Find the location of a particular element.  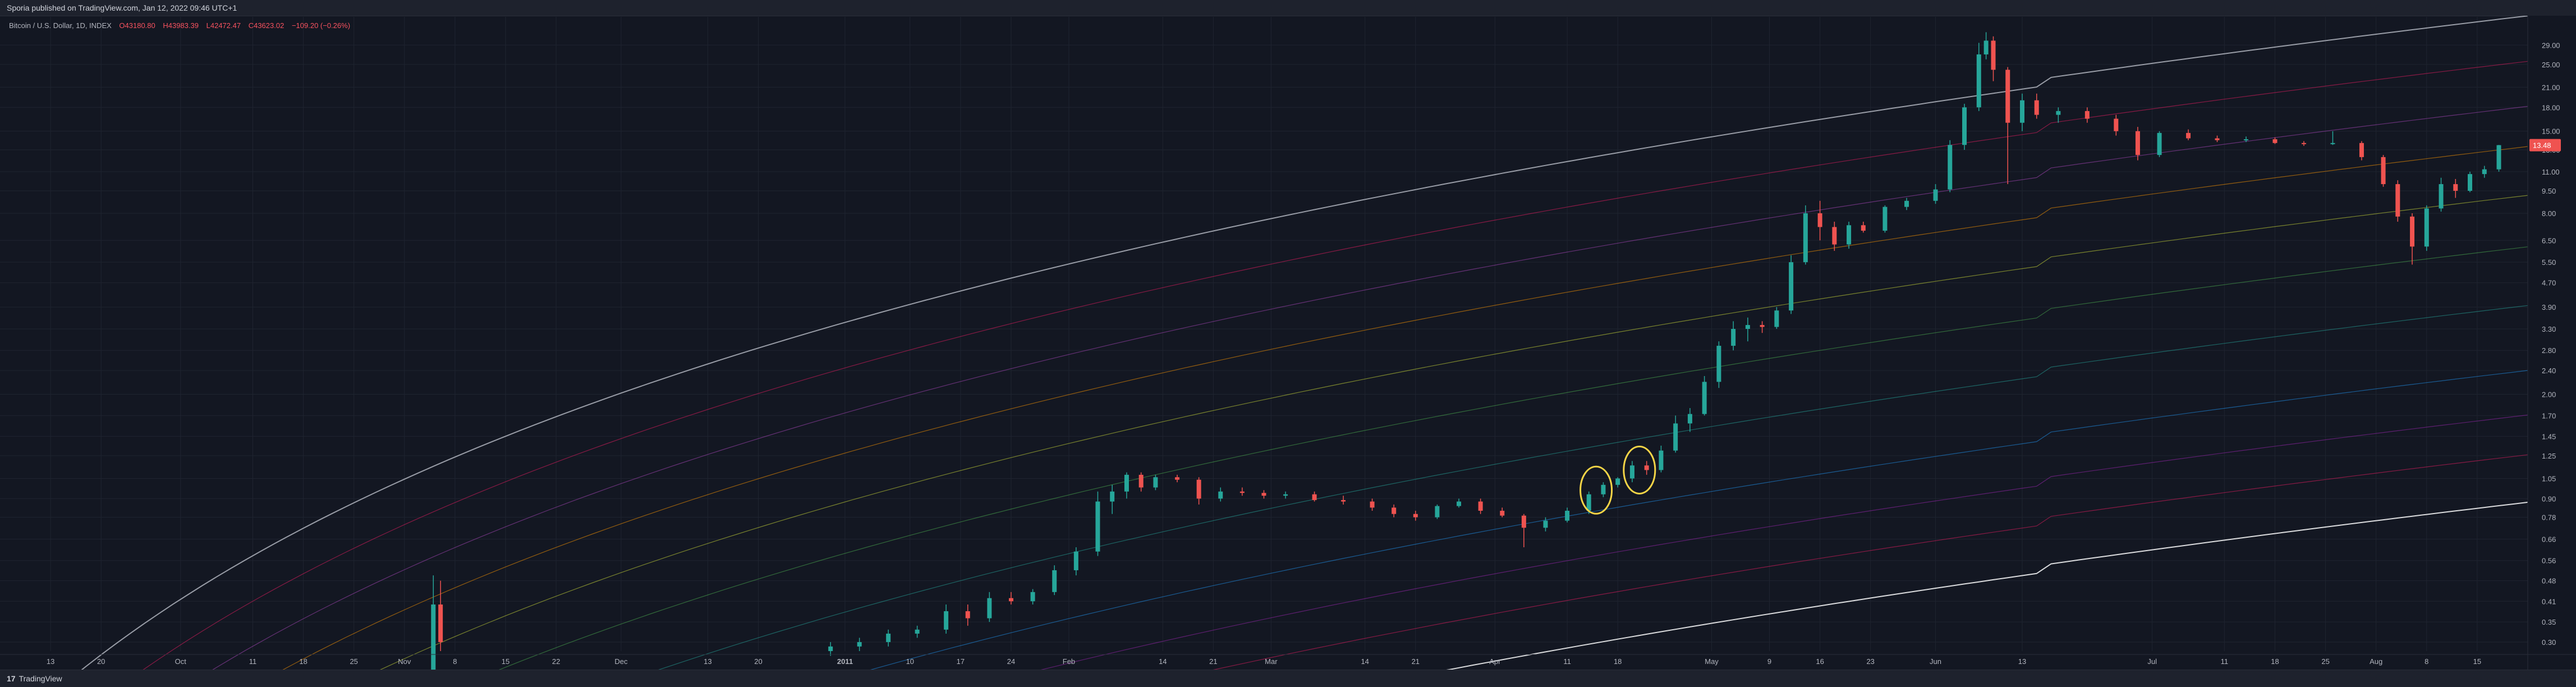

time-tick-label: 11 is located at coordinates (253, 661).